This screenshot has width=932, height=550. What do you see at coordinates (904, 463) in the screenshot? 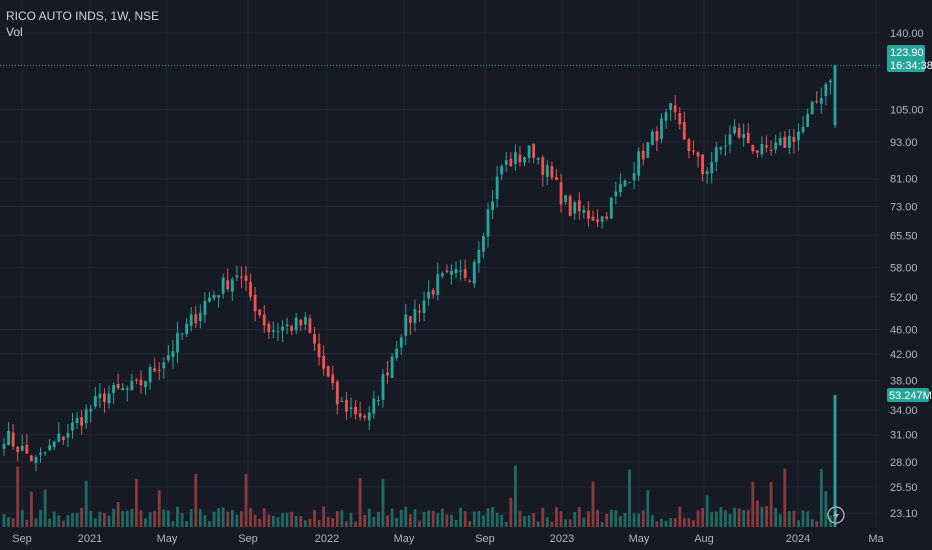
I see `price-tick-label: 28.00` at bounding box center [904, 463].